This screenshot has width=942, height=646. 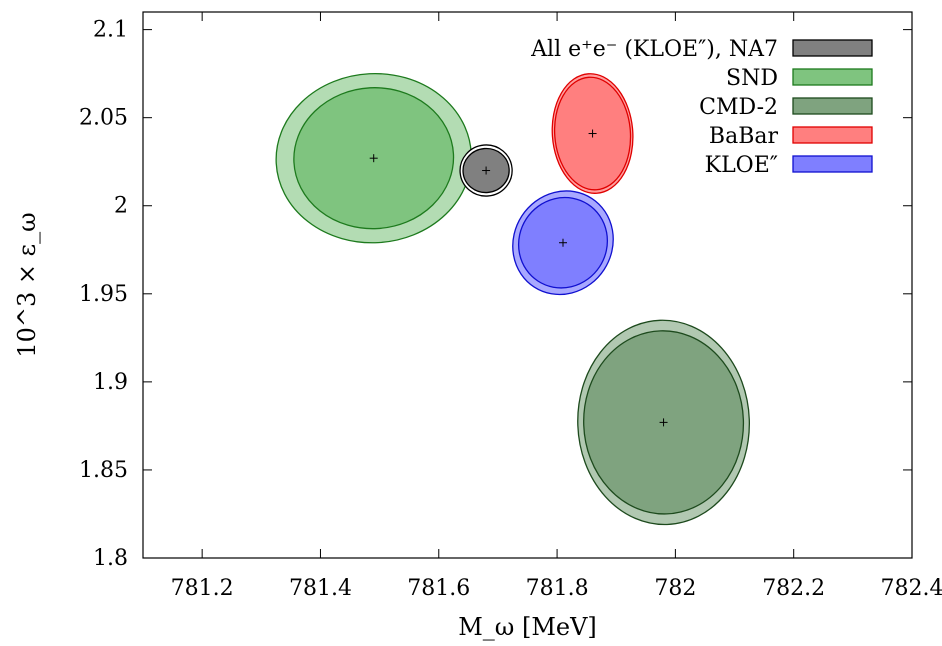 I want to click on center-marker-babar, so click(x=592, y=133).